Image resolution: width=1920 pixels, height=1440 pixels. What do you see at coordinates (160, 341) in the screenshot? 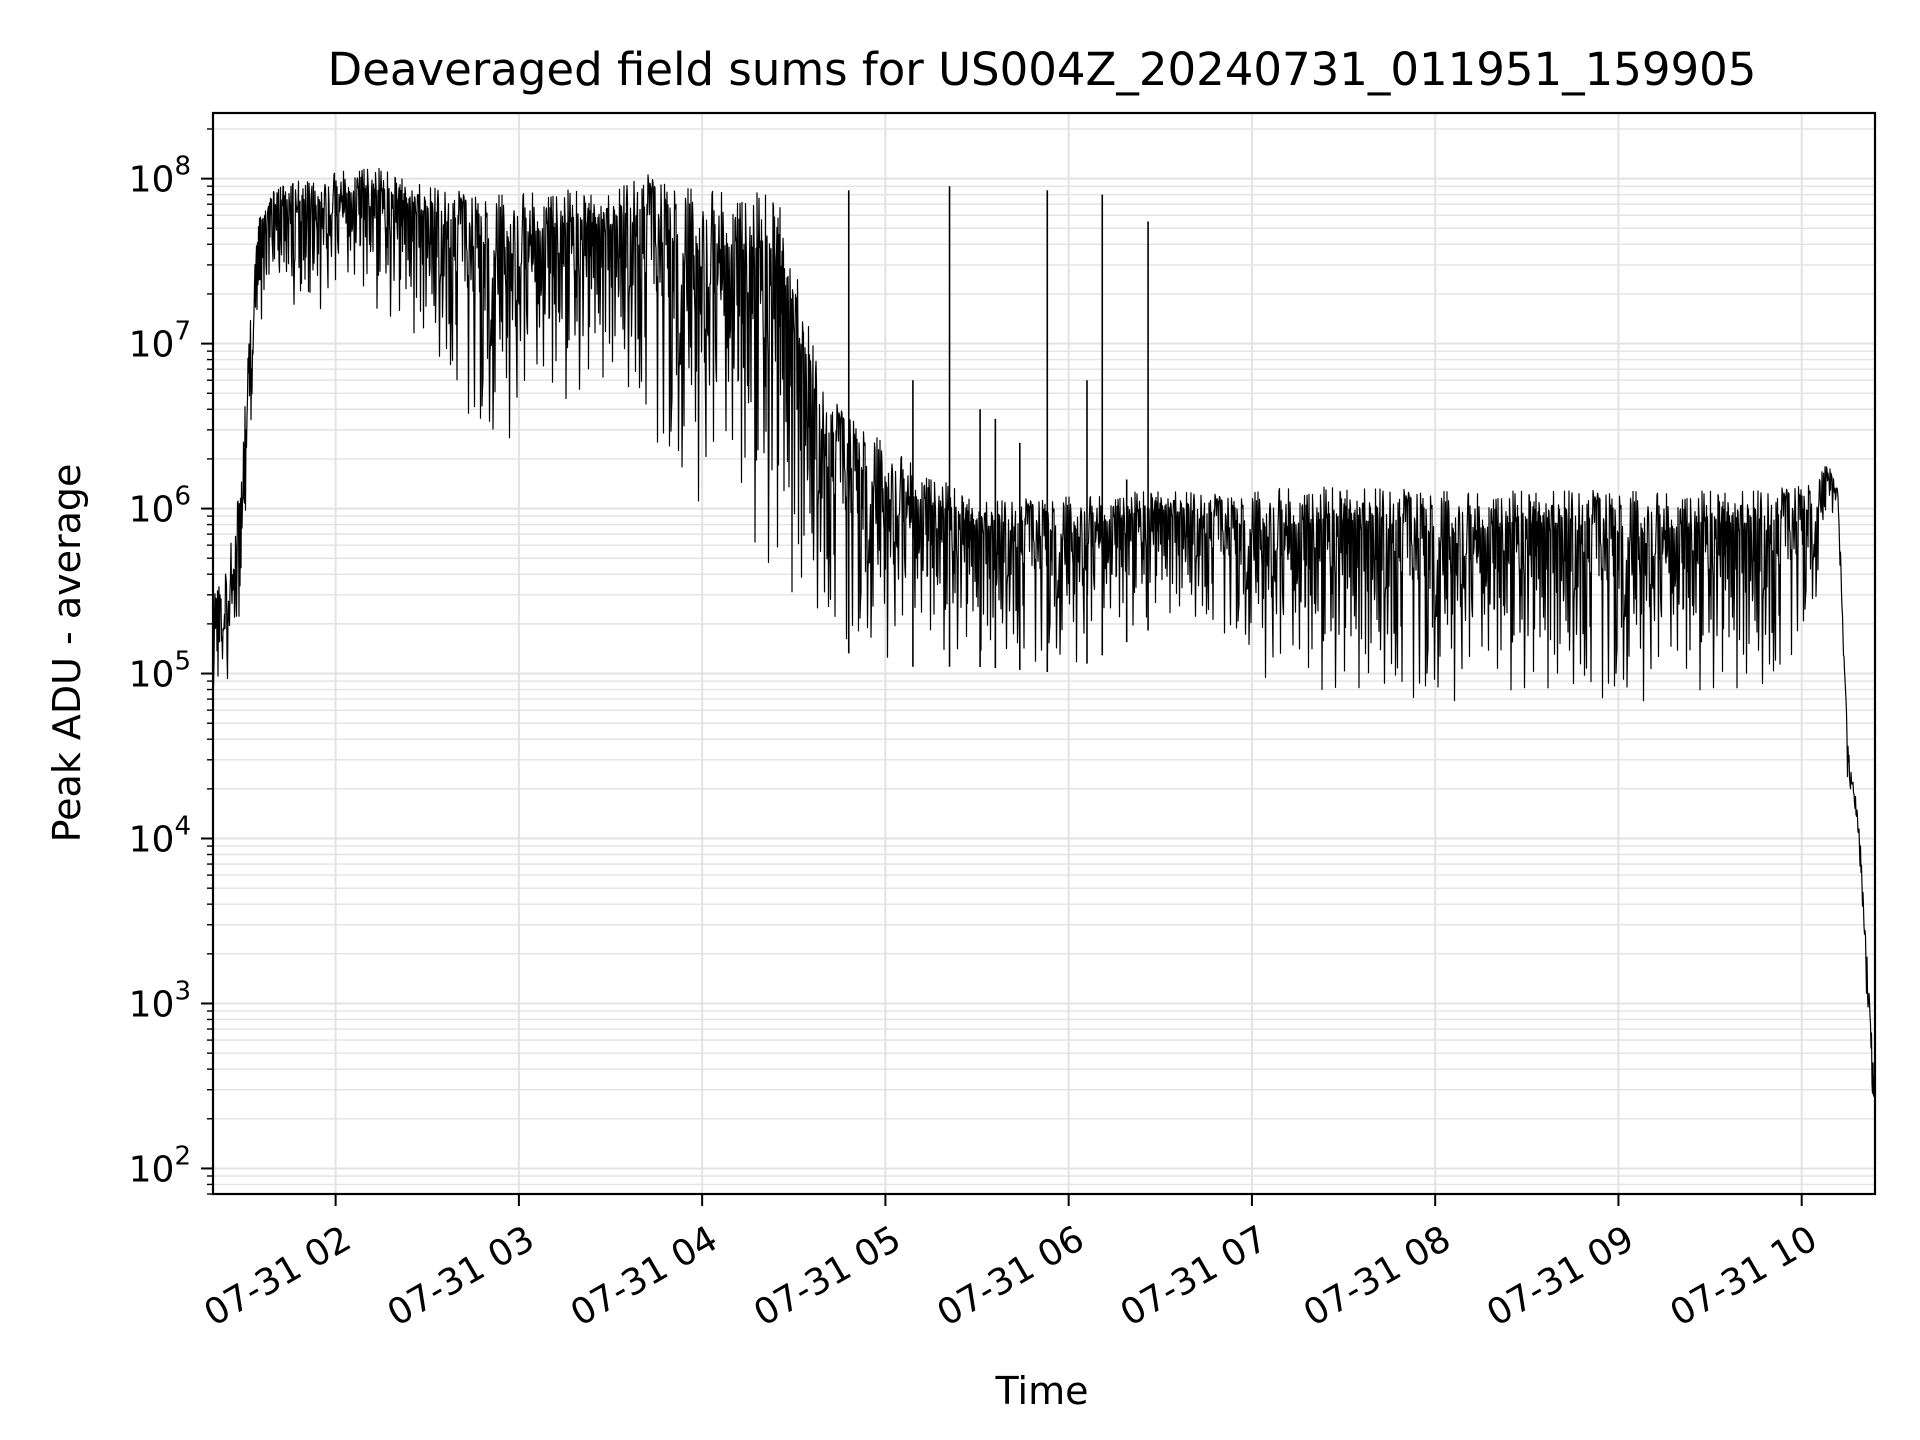
I see `y-tick-label: 10⁷` at bounding box center [160, 341].